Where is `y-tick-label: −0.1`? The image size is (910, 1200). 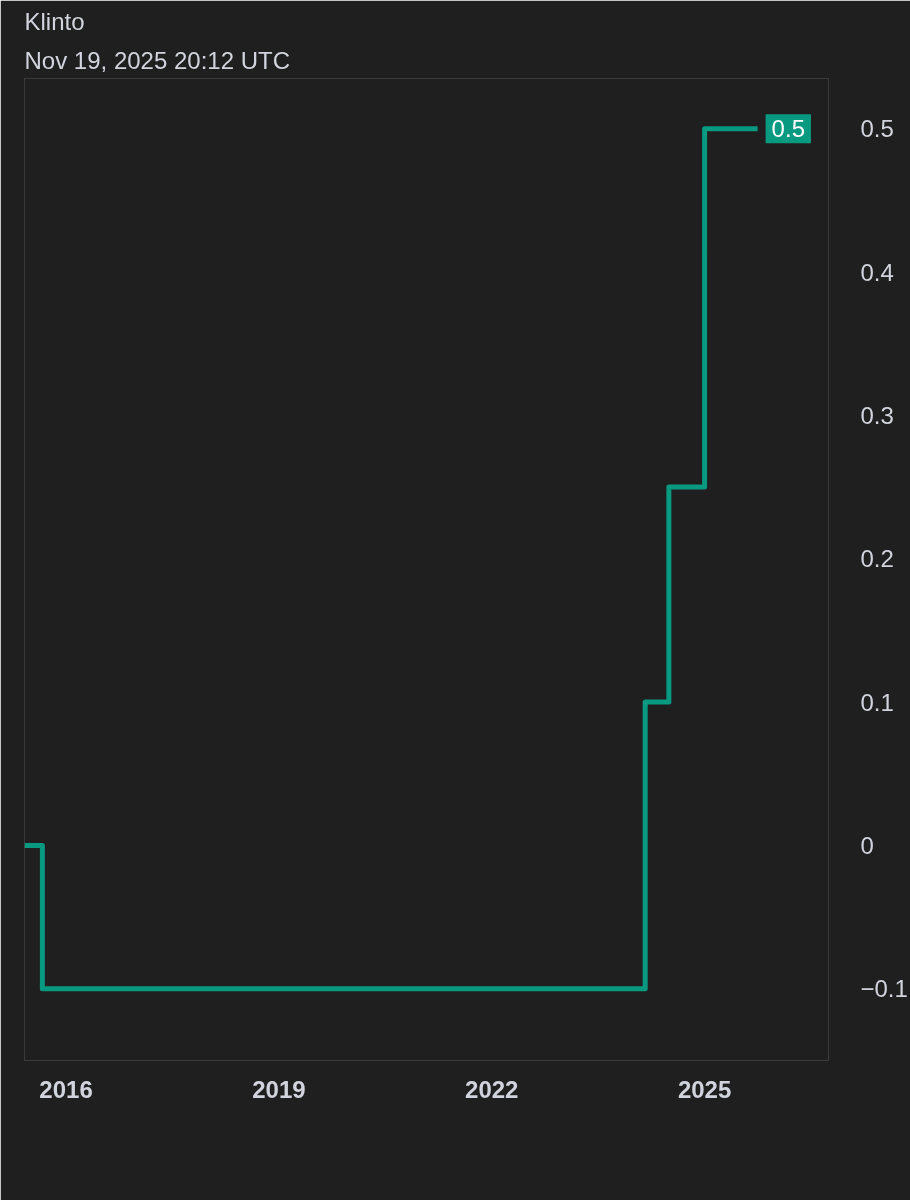
y-tick-label: −0.1 is located at coordinates (884, 989).